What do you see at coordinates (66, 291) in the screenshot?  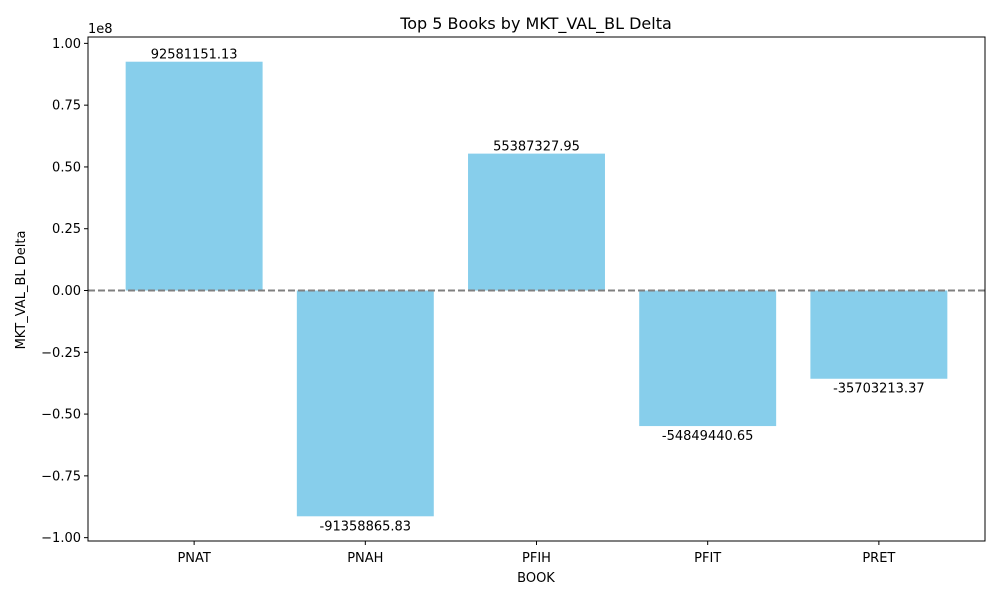 I see `y-tick-label: 0.00` at bounding box center [66, 291].